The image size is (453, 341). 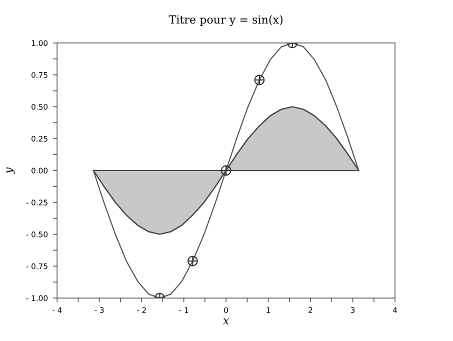 What do you see at coordinates (225, 20) in the screenshot?
I see `chart-title: Titre pour y = sin(x)` at bounding box center [225, 20].